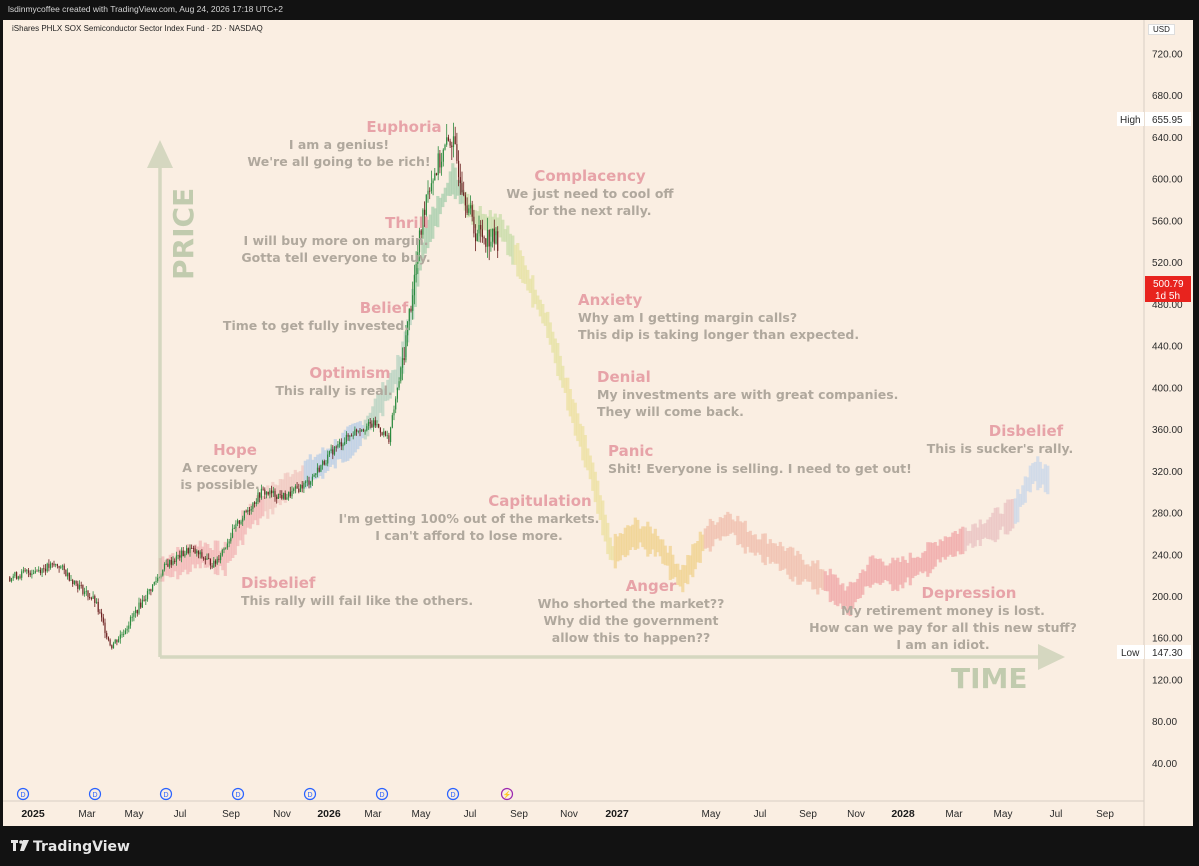  Describe the element at coordinates (651, 586) in the screenshot. I see `phase-title: Anger` at that location.